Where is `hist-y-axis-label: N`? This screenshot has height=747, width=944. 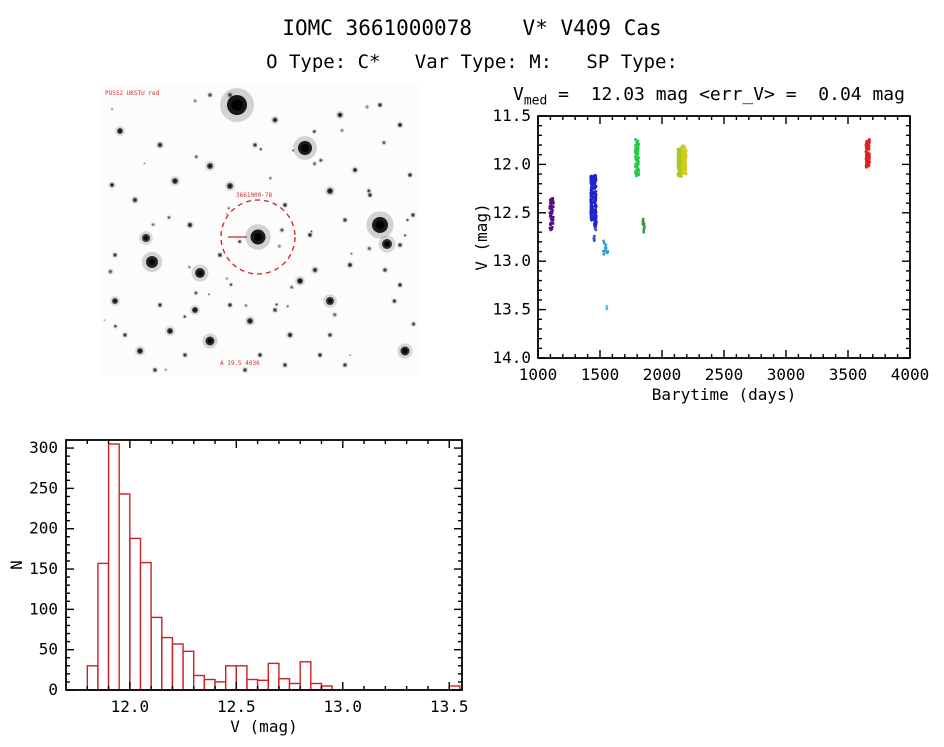
hist-y-axis-label: N is located at coordinates (17, 565).